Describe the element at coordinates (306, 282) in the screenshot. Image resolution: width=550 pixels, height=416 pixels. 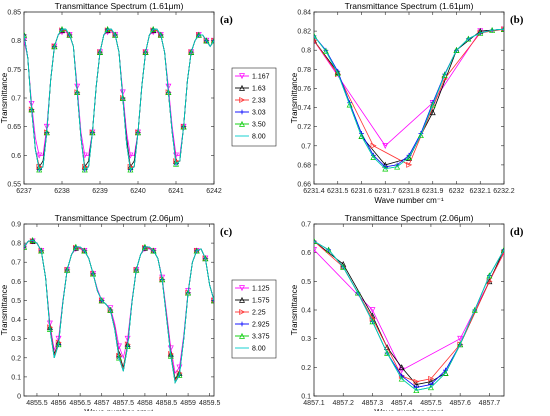
I see `y-tick-label: 0.5` at that location.